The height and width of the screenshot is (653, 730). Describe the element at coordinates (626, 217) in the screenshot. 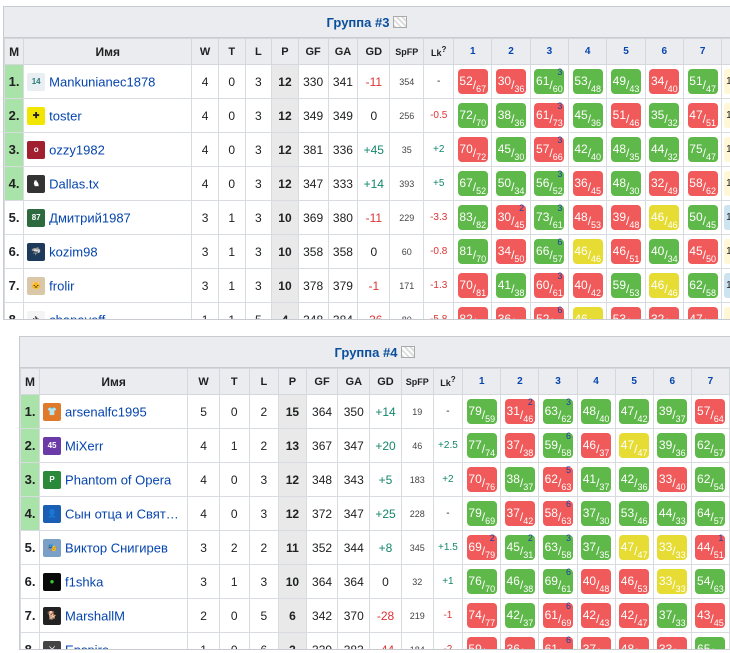

I see `match-result-5: 39/48` at that location.